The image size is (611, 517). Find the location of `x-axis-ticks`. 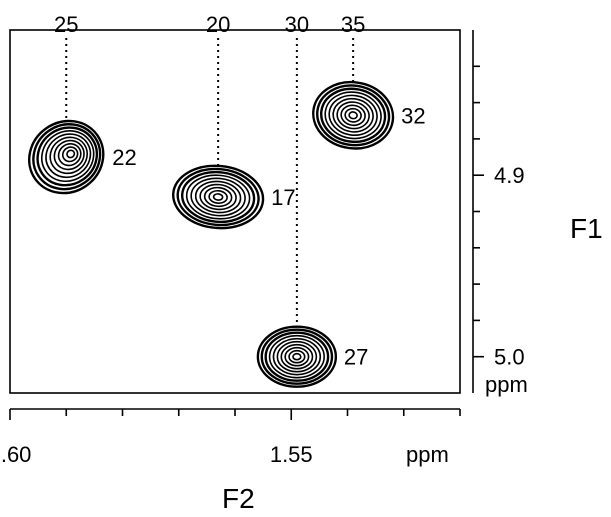

x-axis-ticks is located at coordinates (235, 414).